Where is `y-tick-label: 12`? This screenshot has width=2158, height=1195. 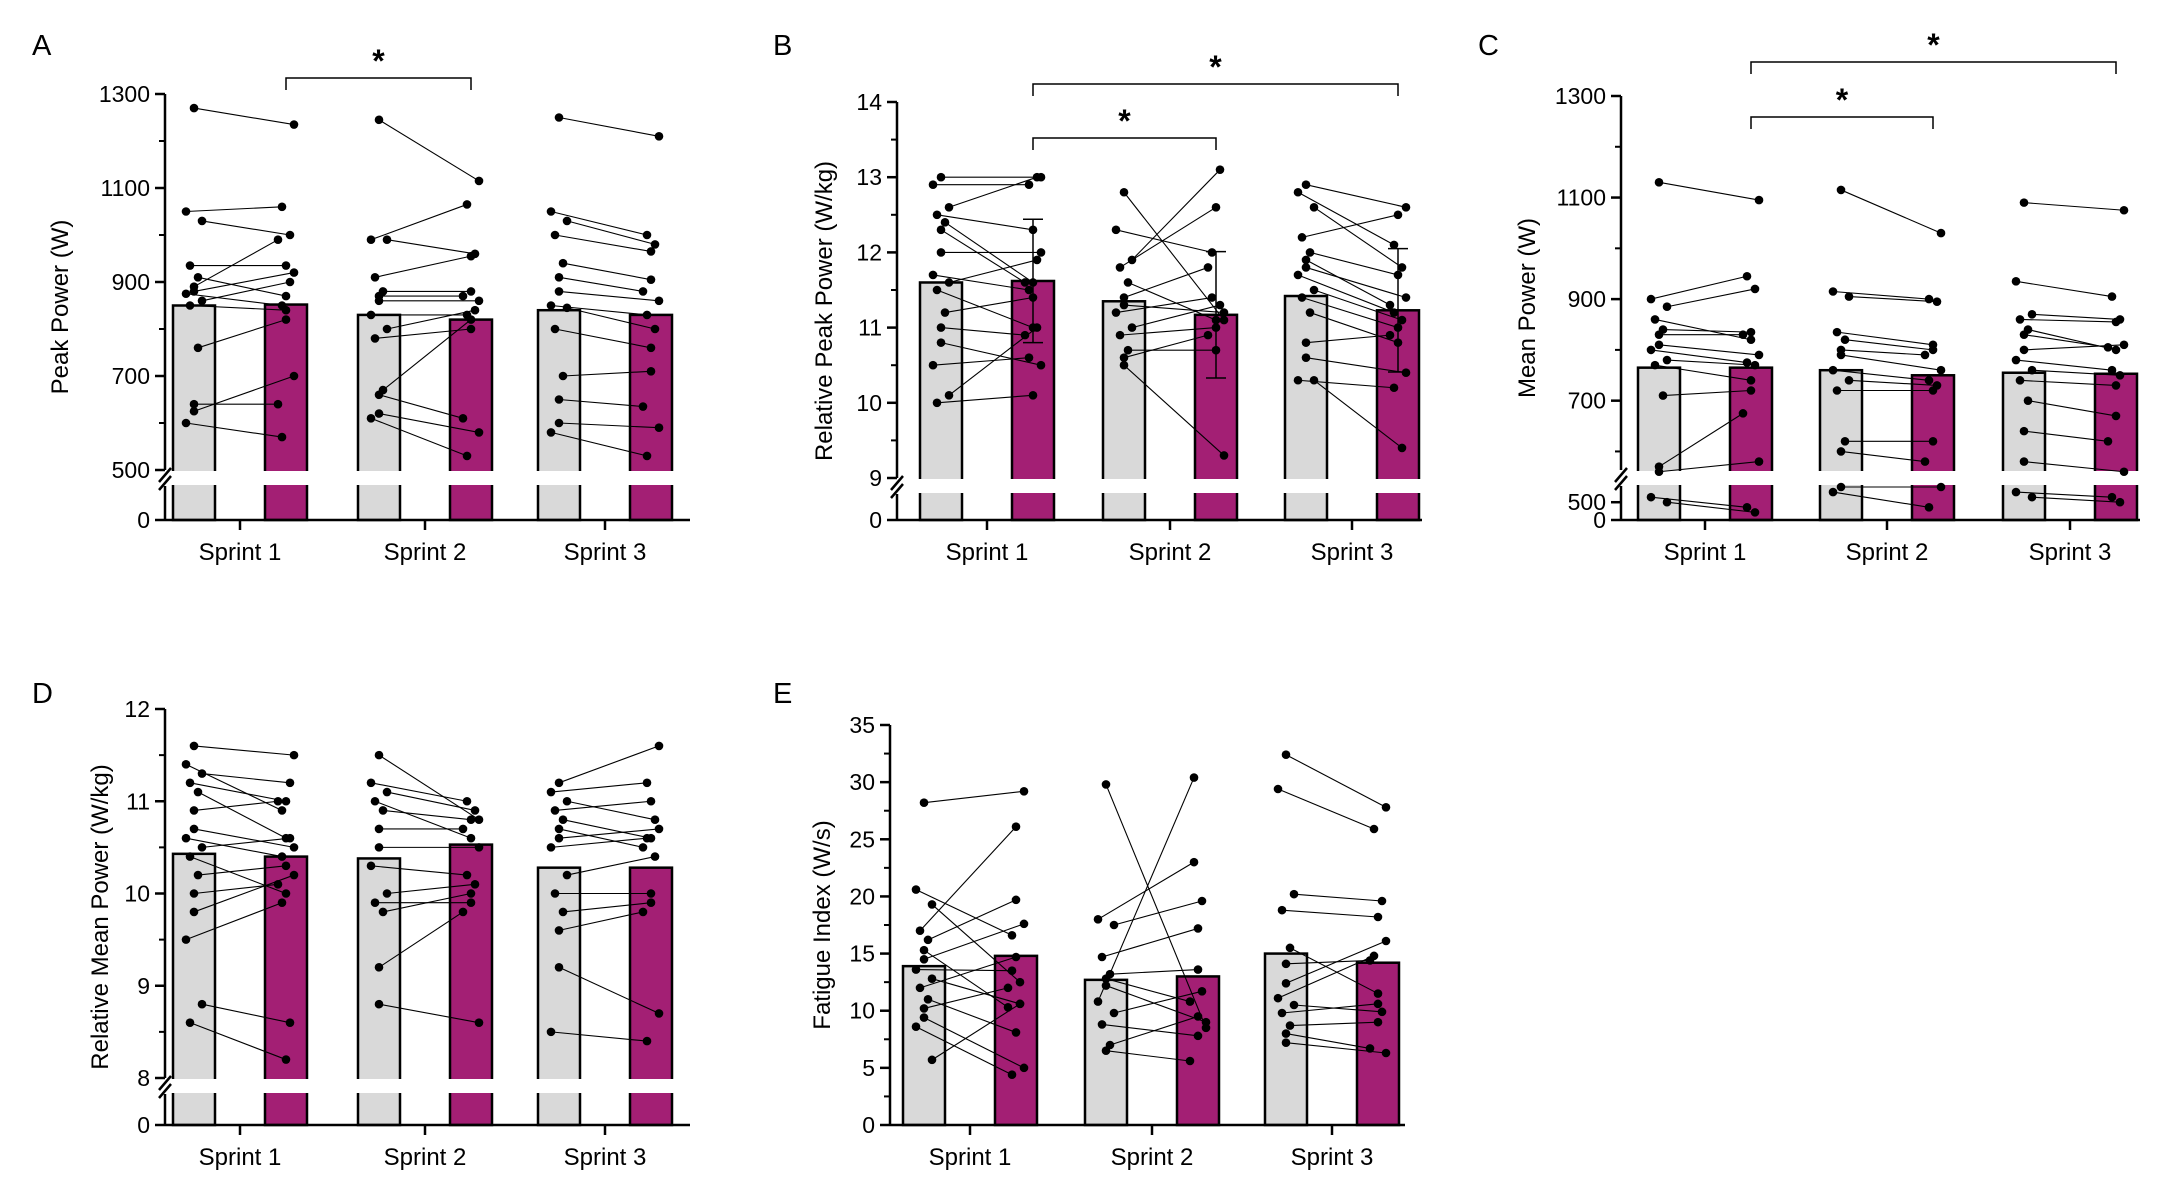 y-tick-label: 12 is located at coordinates (137, 709).